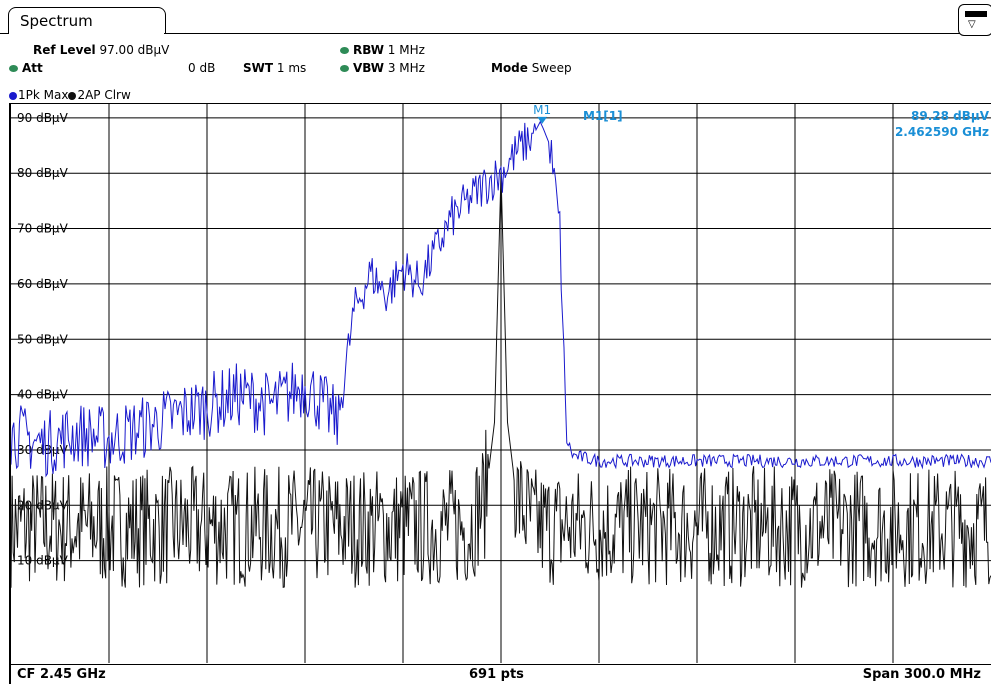 This screenshot has width=991, height=684. I want to click on window-menu-button: ▽, so click(974, 20).